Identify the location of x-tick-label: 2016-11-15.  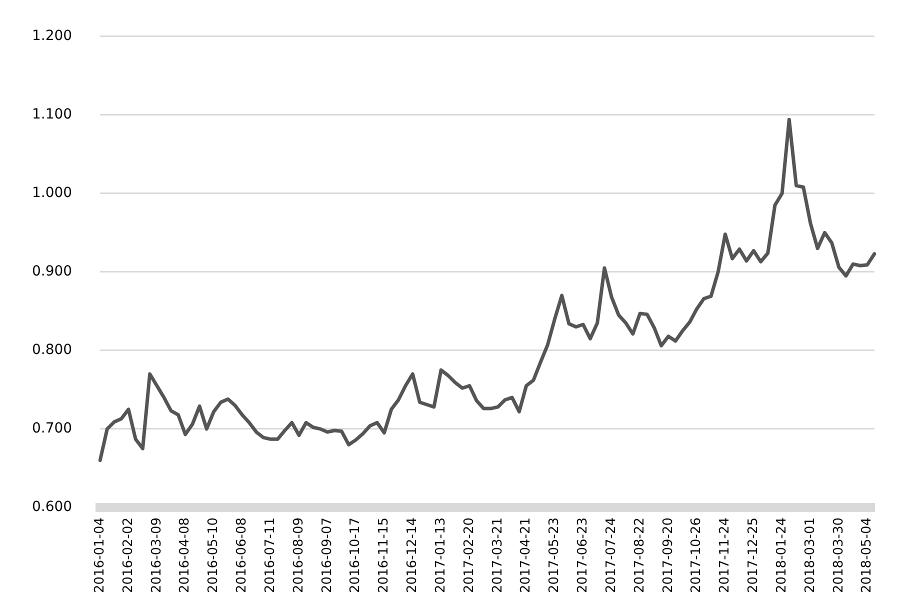
(384, 555).